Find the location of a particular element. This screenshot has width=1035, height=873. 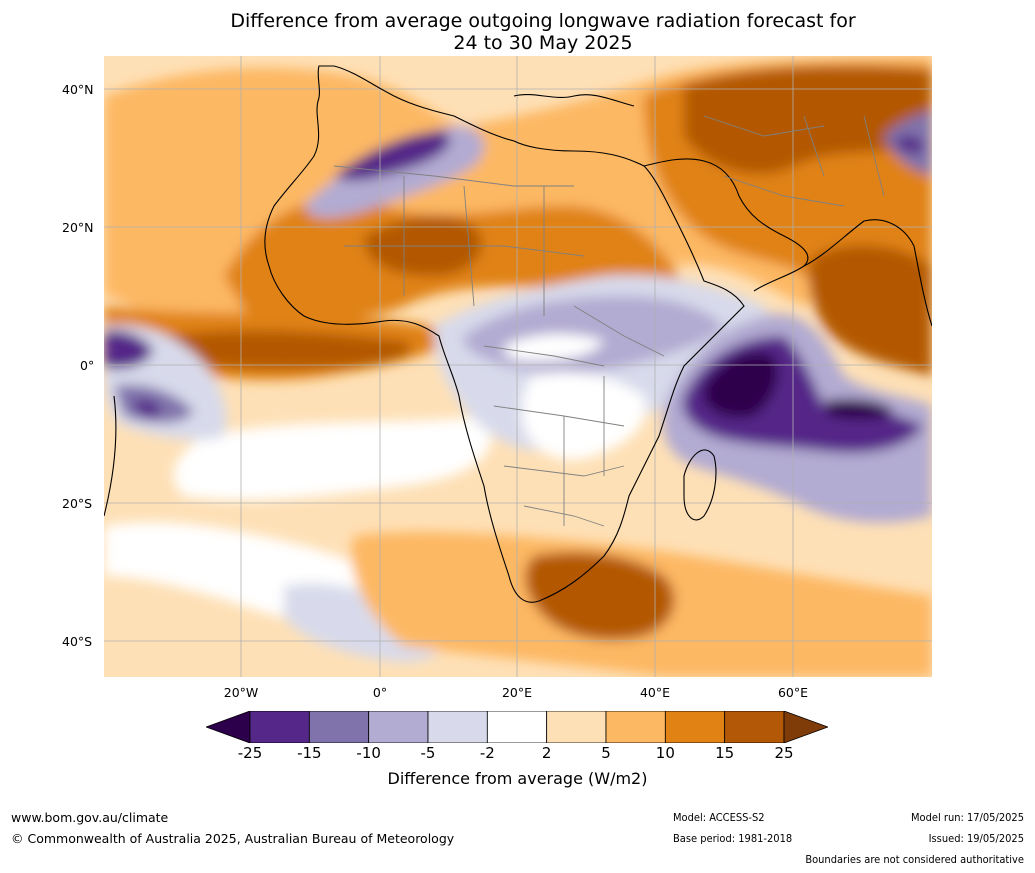

colorbar is located at coordinates (517, 727).